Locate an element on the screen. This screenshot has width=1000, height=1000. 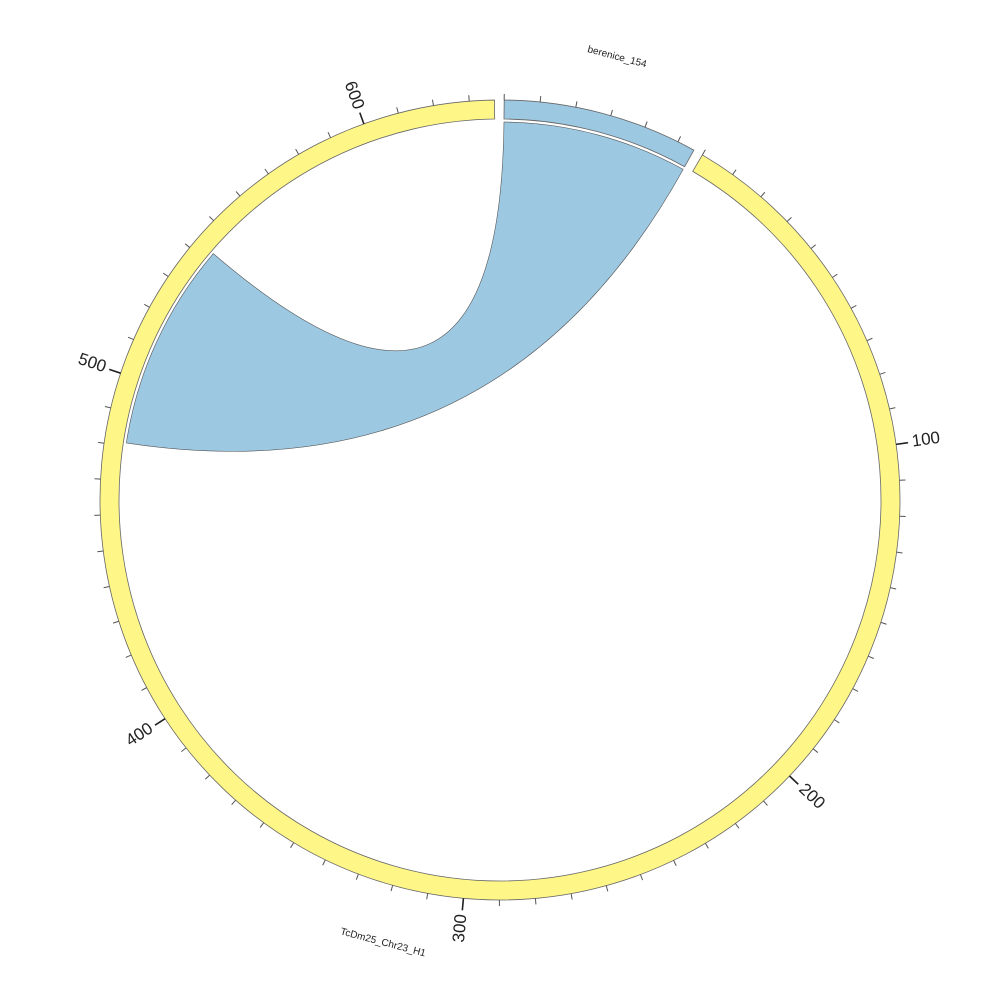
tick-label: 100 is located at coordinates (925, 439).